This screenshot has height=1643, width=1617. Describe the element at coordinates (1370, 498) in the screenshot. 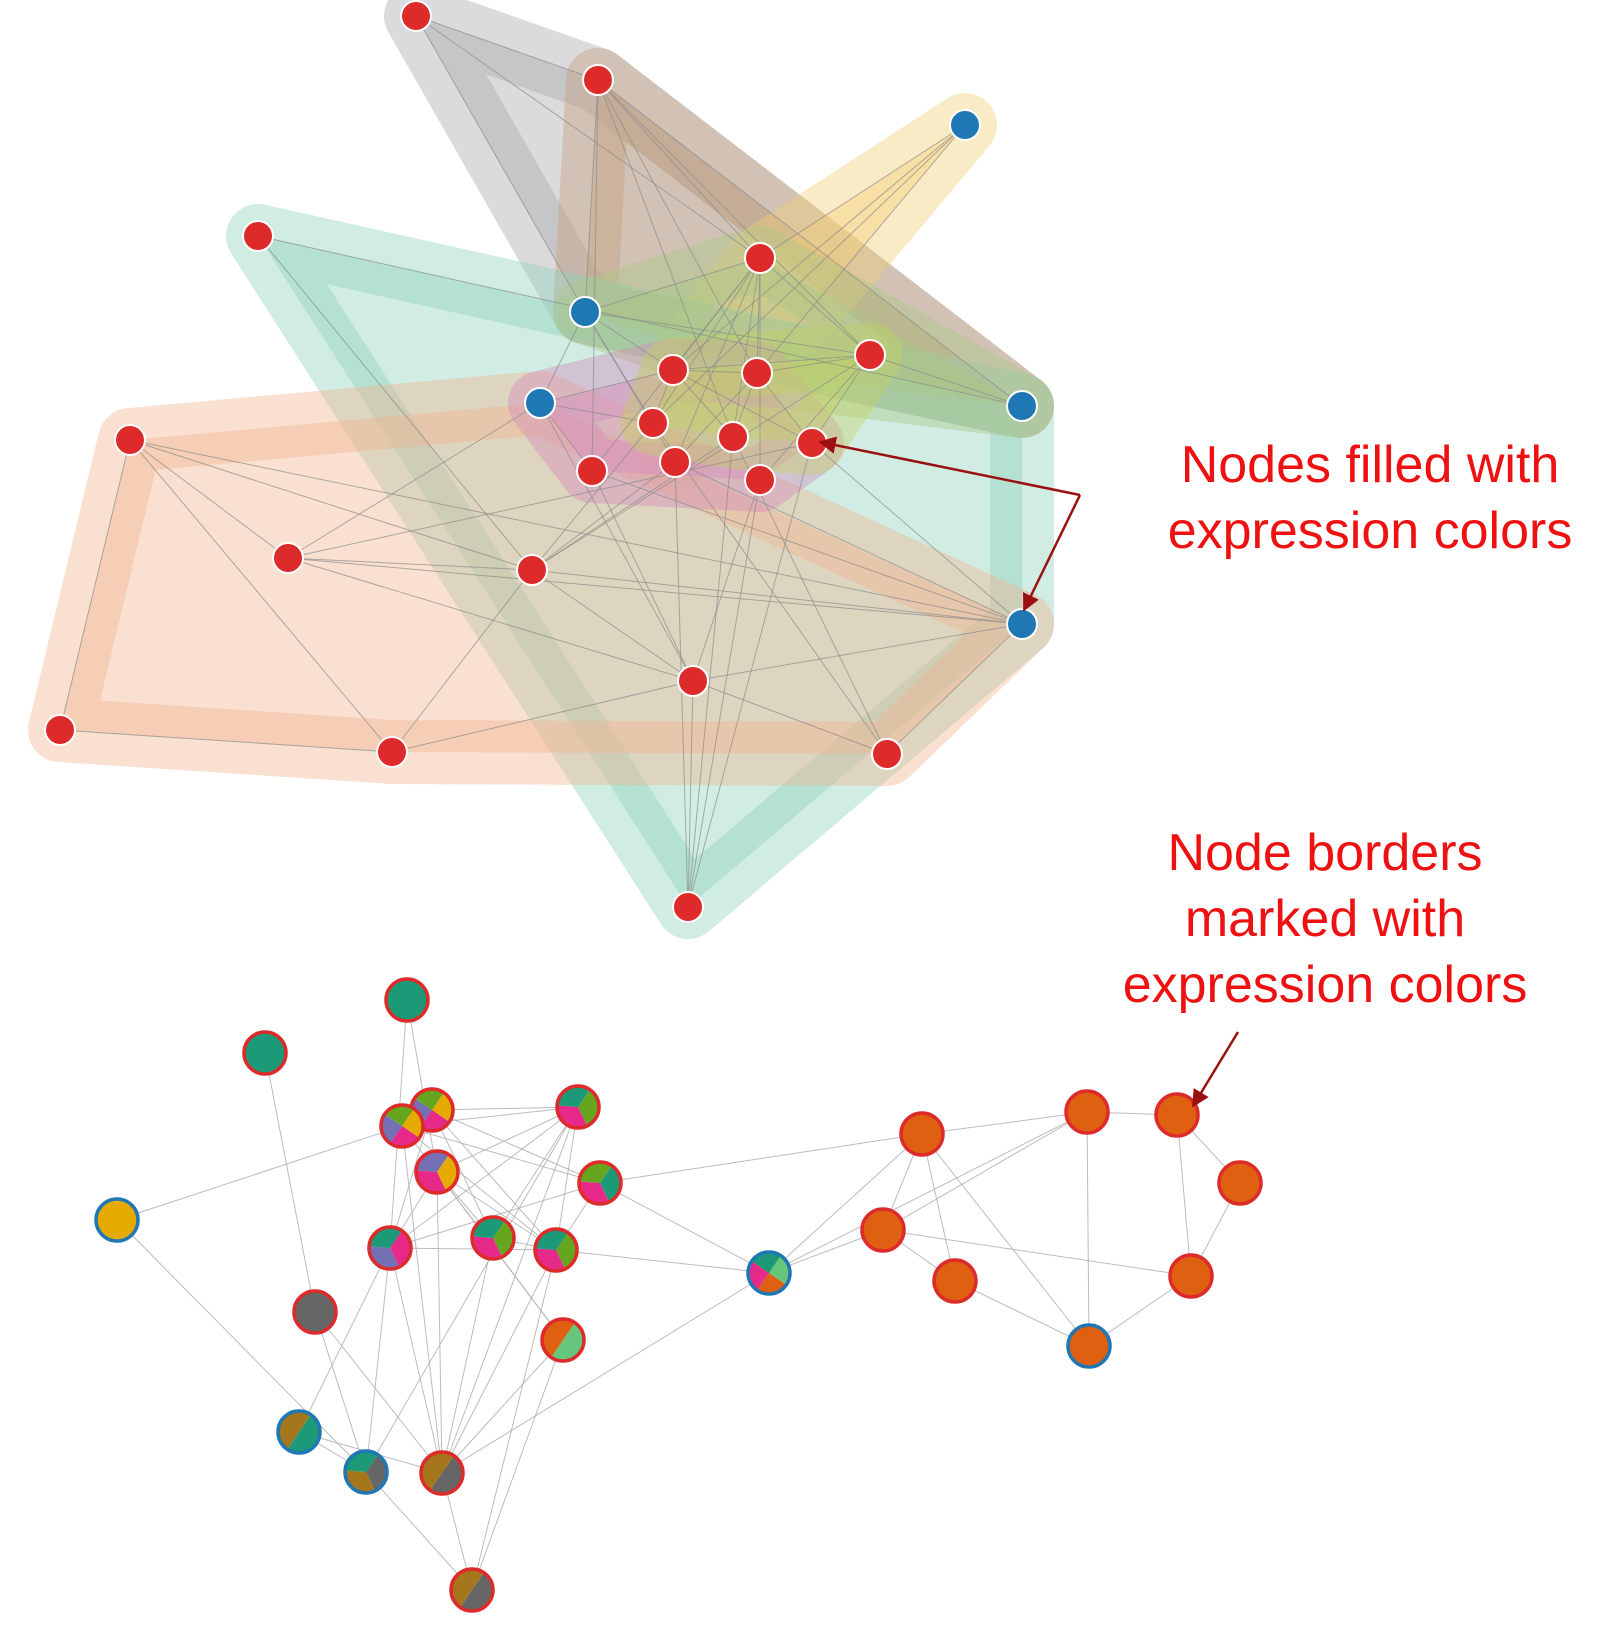

I see `annotation-fill: Nodes filled with expression colors` at that location.